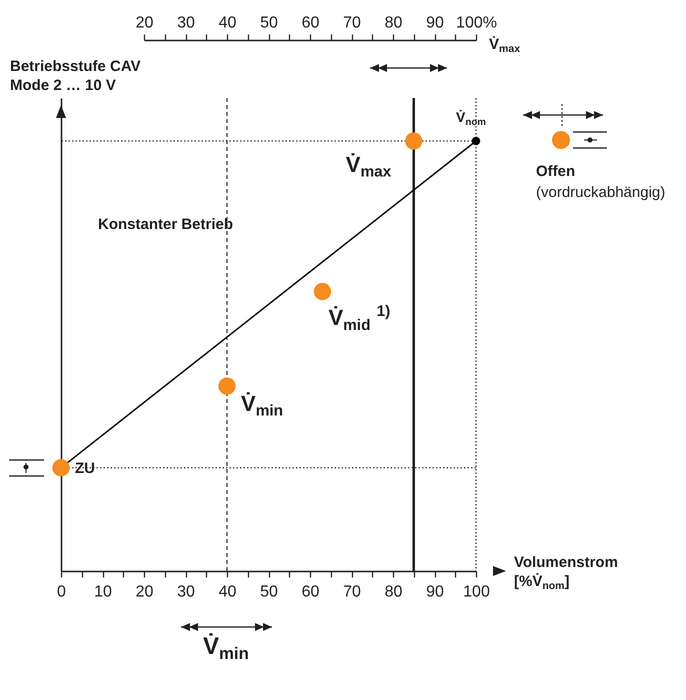 This screenshot has height=700, width=686. Describe the element at coordinates (476, 592) in the screenshot. I see `x-tick-label: 100` at that location.